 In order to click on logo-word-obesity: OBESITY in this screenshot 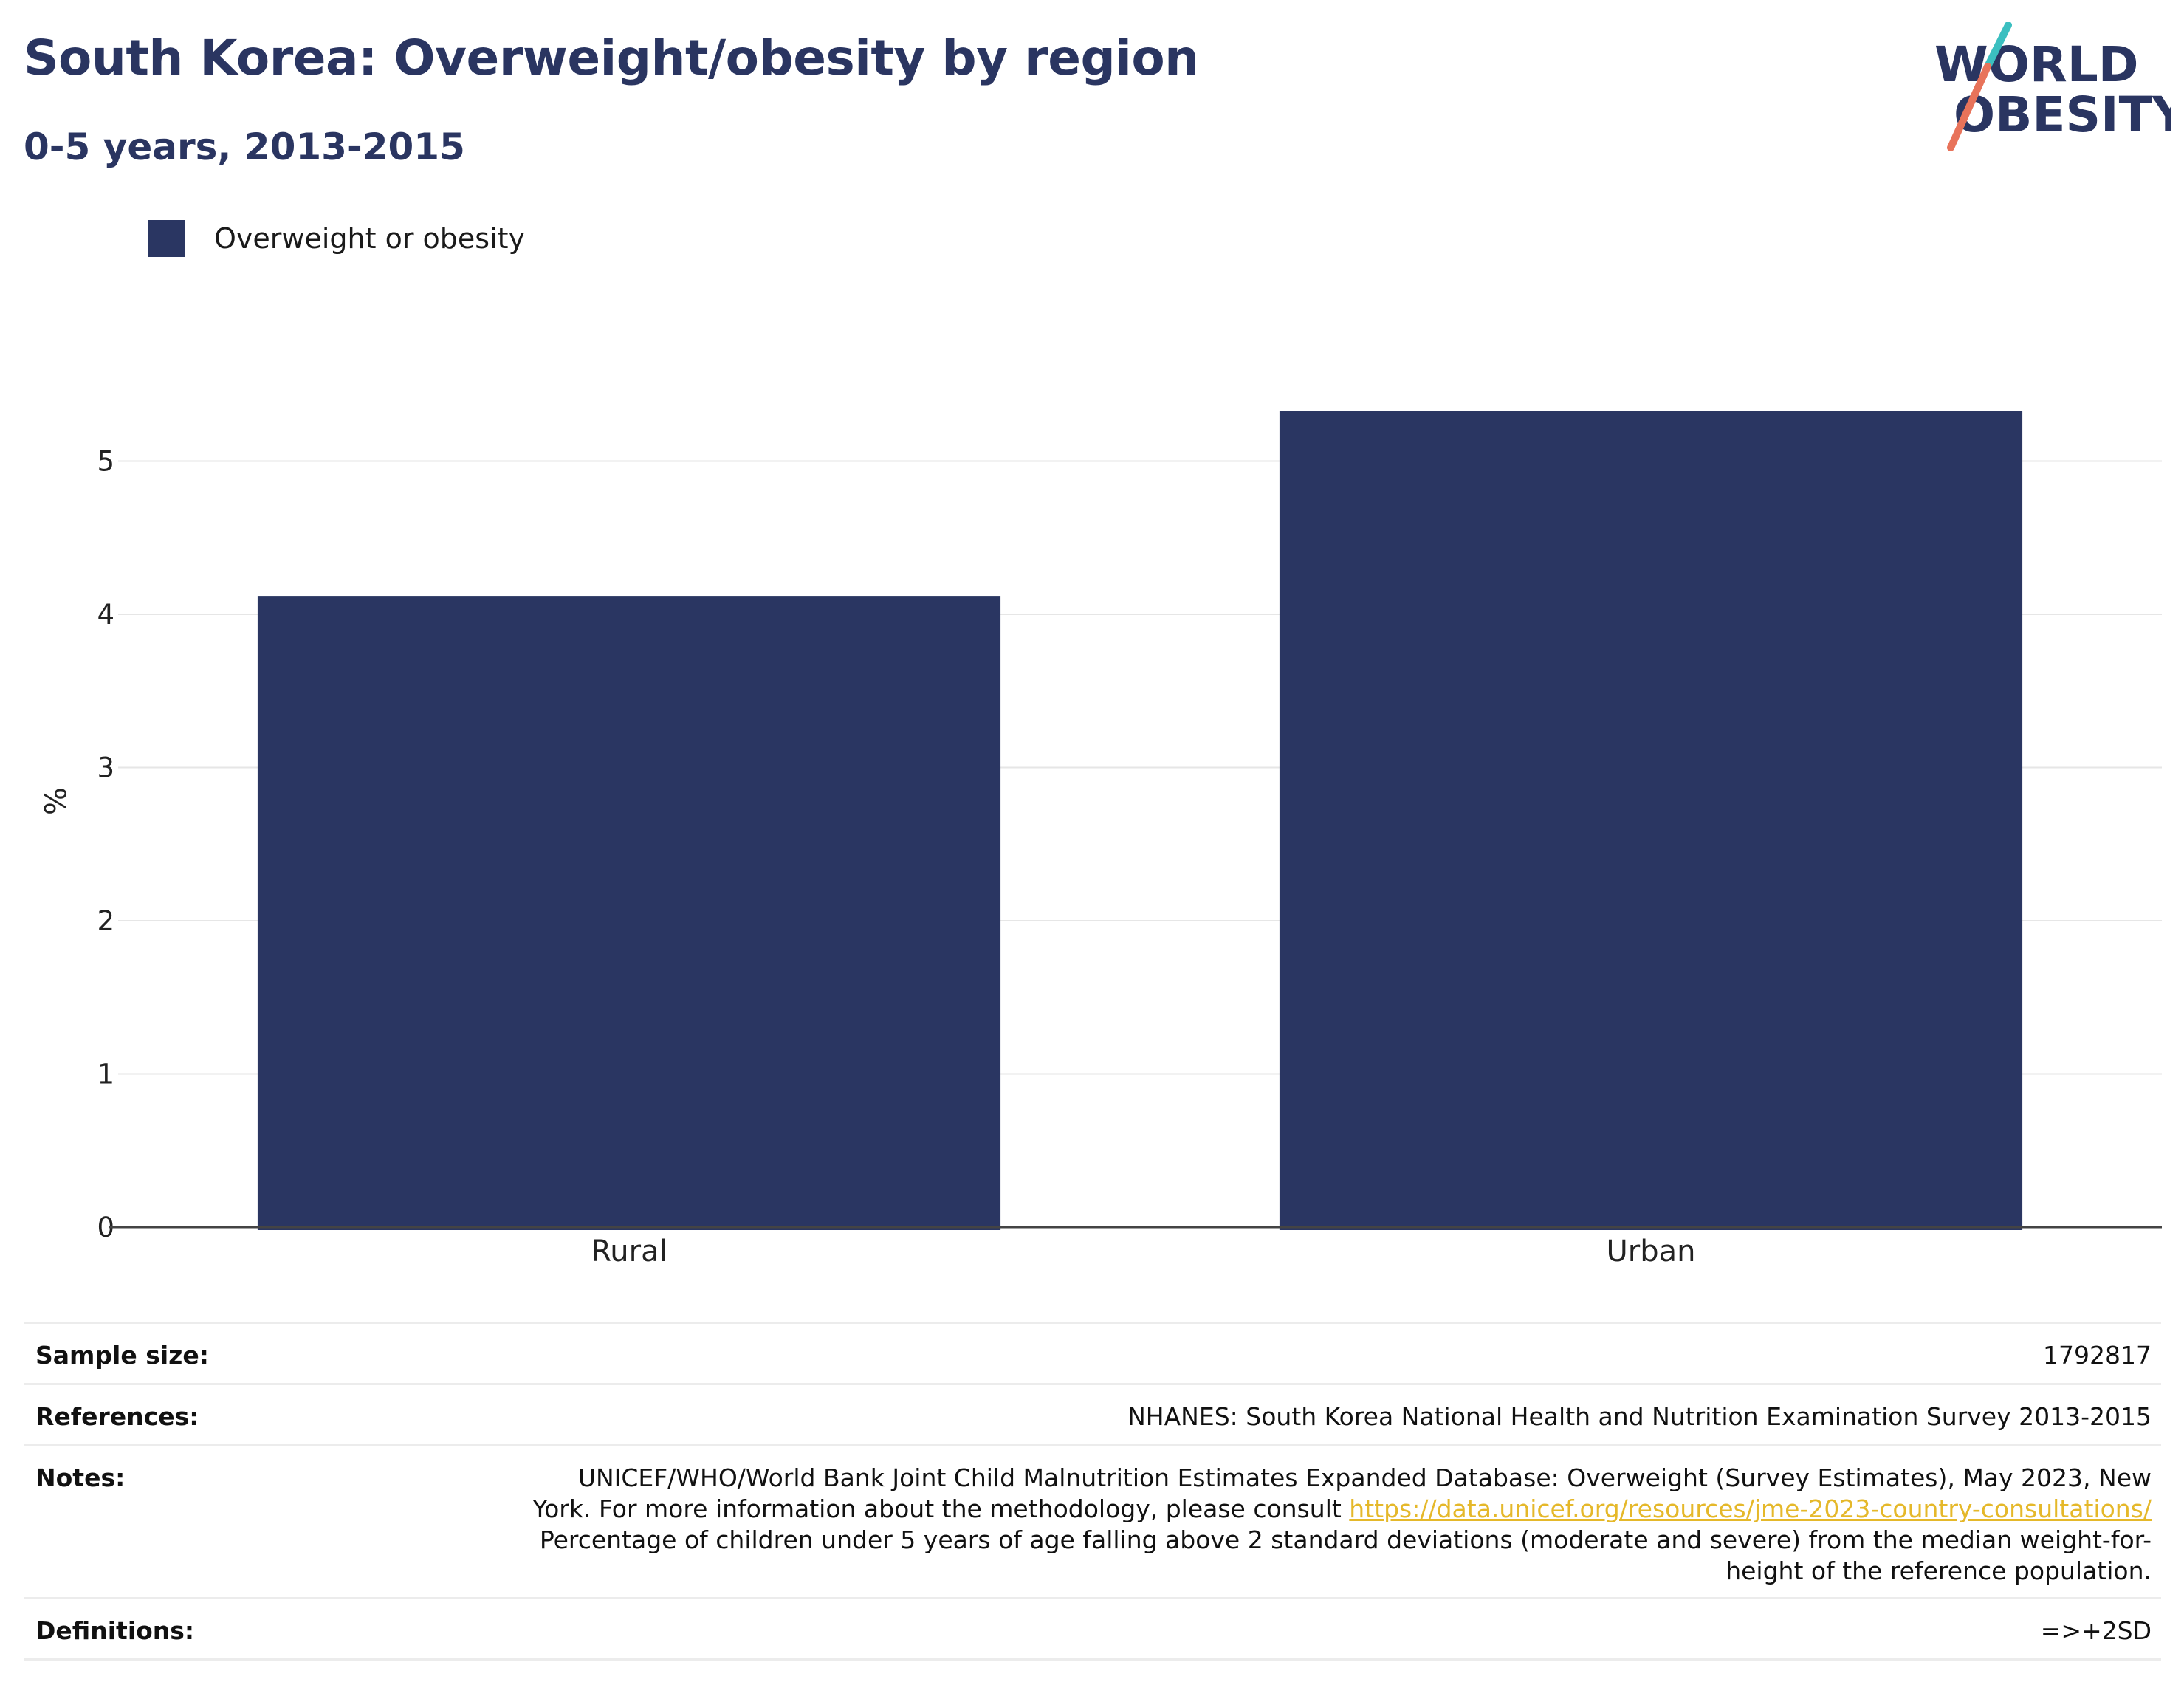, I will do `click(2062, 114)`.